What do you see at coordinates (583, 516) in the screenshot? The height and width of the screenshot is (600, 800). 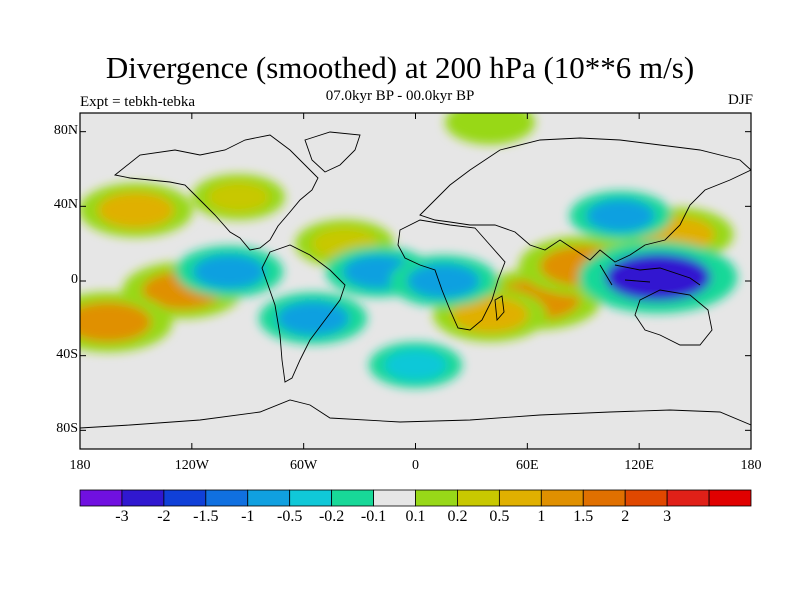 I see `colorbar-label-11: 1.5` at bounding box center [583, 516].